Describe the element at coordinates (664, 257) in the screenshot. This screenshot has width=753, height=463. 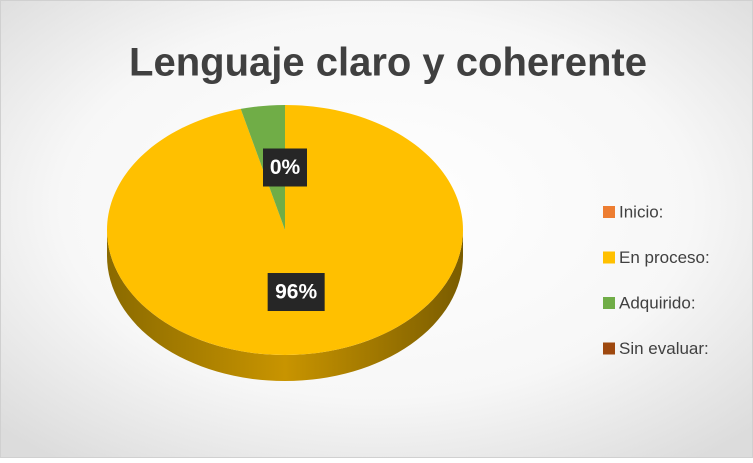
I see `legend-label: En proceso:` at that location.